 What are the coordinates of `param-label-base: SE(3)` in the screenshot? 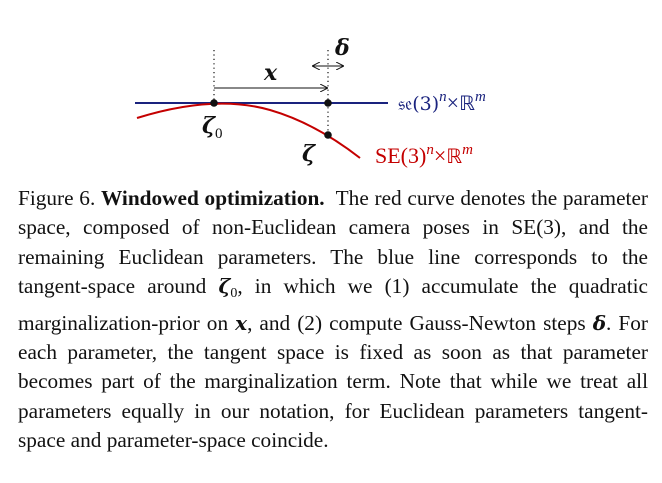 It's located at (400, 155).